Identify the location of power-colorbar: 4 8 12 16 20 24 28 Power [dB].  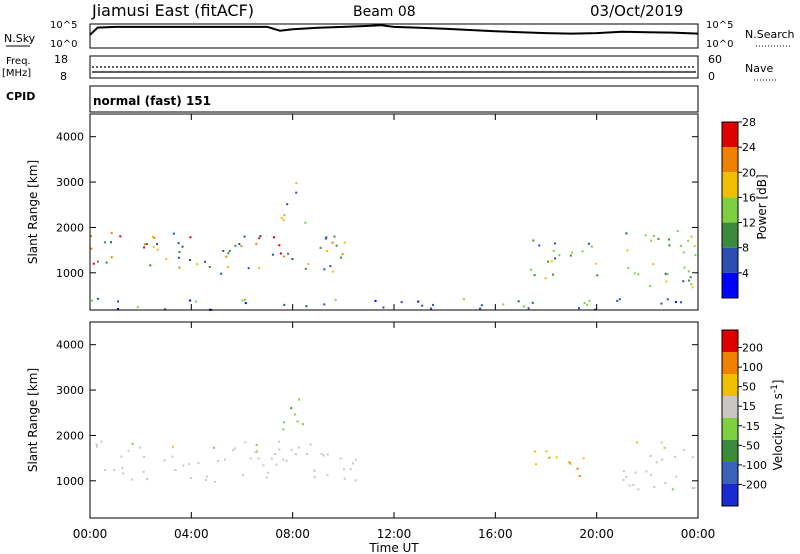
(745, 207).